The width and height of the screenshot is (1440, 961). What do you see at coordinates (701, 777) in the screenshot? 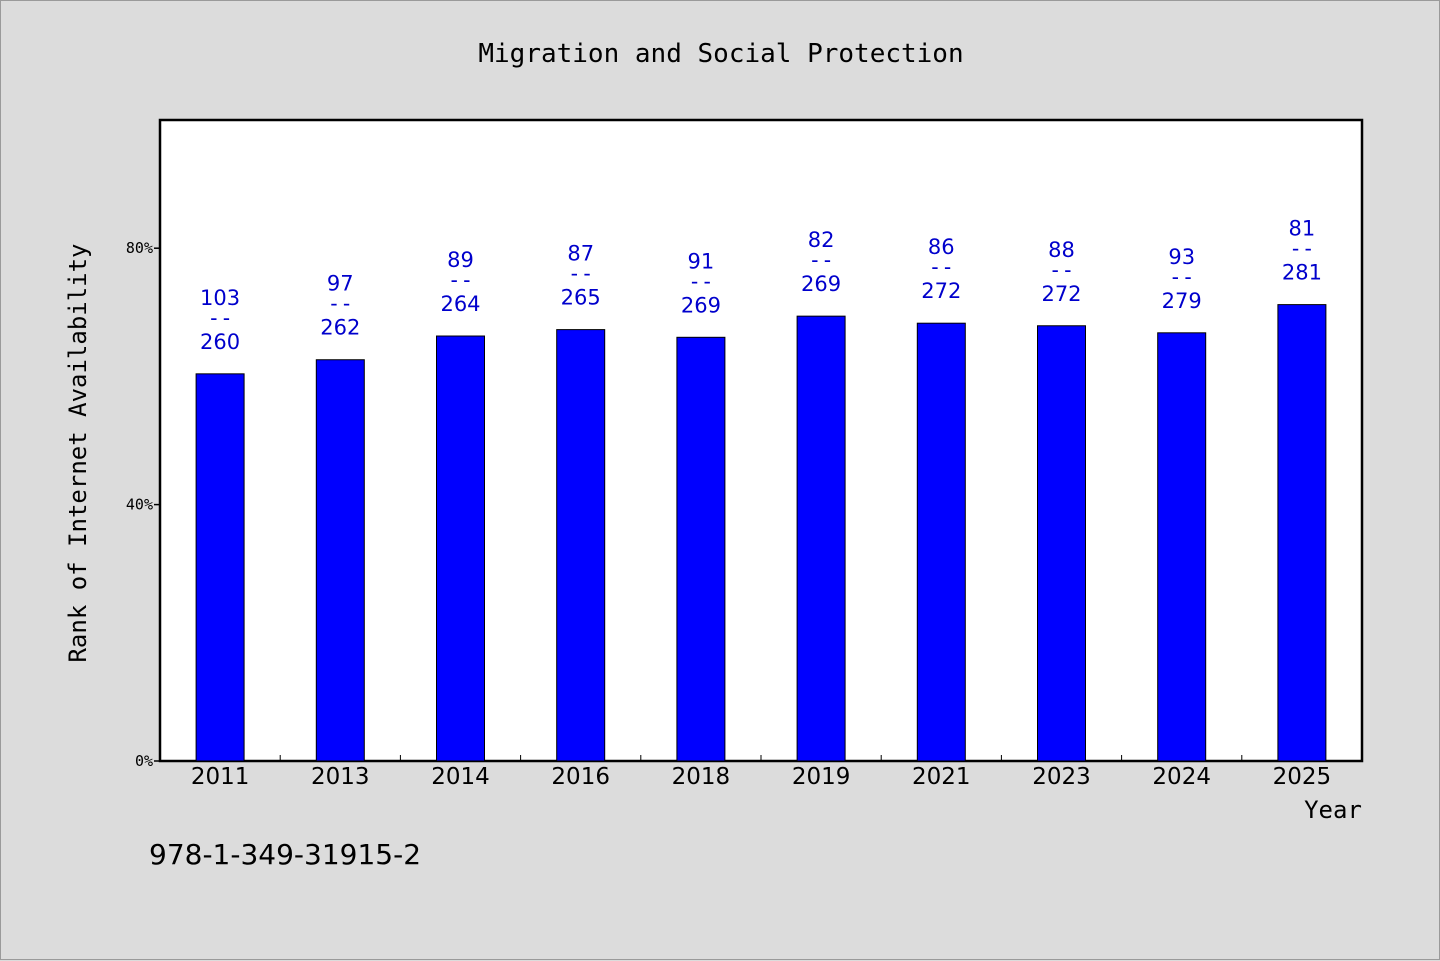
I see `x-tick-label: 2018` at bounding box center [701, 777].